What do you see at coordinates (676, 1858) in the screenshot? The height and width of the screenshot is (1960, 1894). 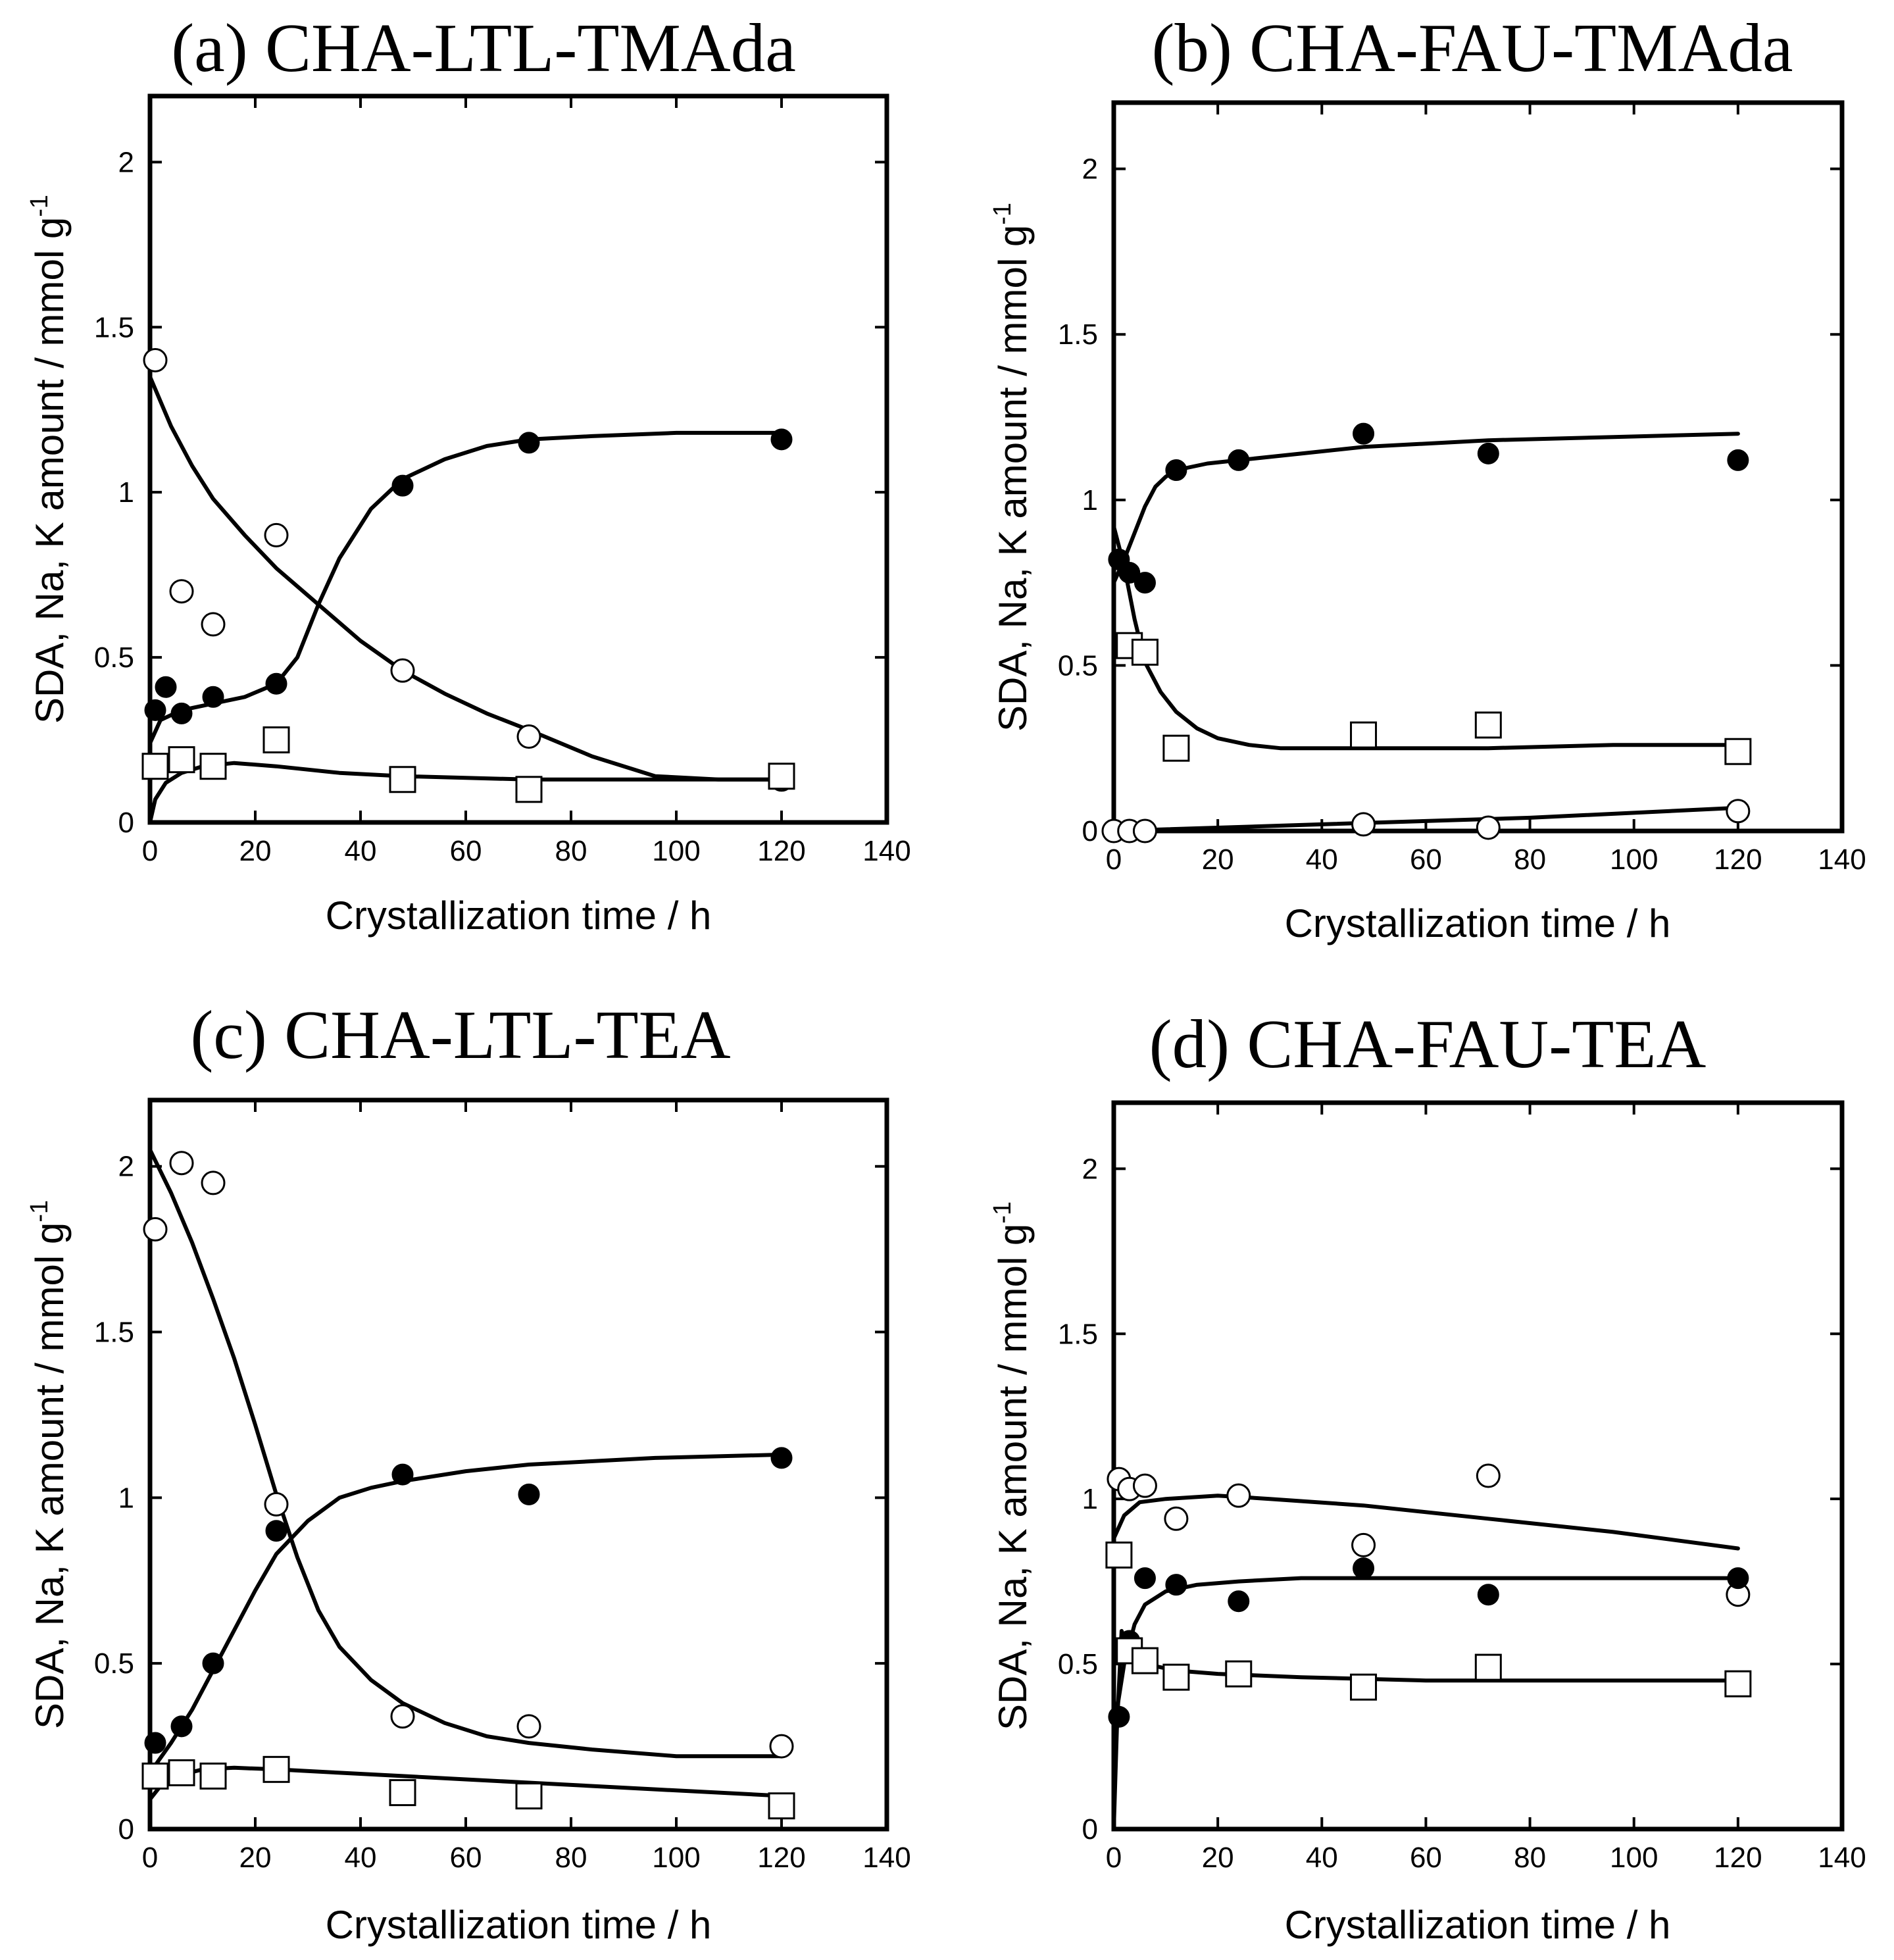 I see `x-tick-label-c-5: 100` at bounding box center [676, 1858].